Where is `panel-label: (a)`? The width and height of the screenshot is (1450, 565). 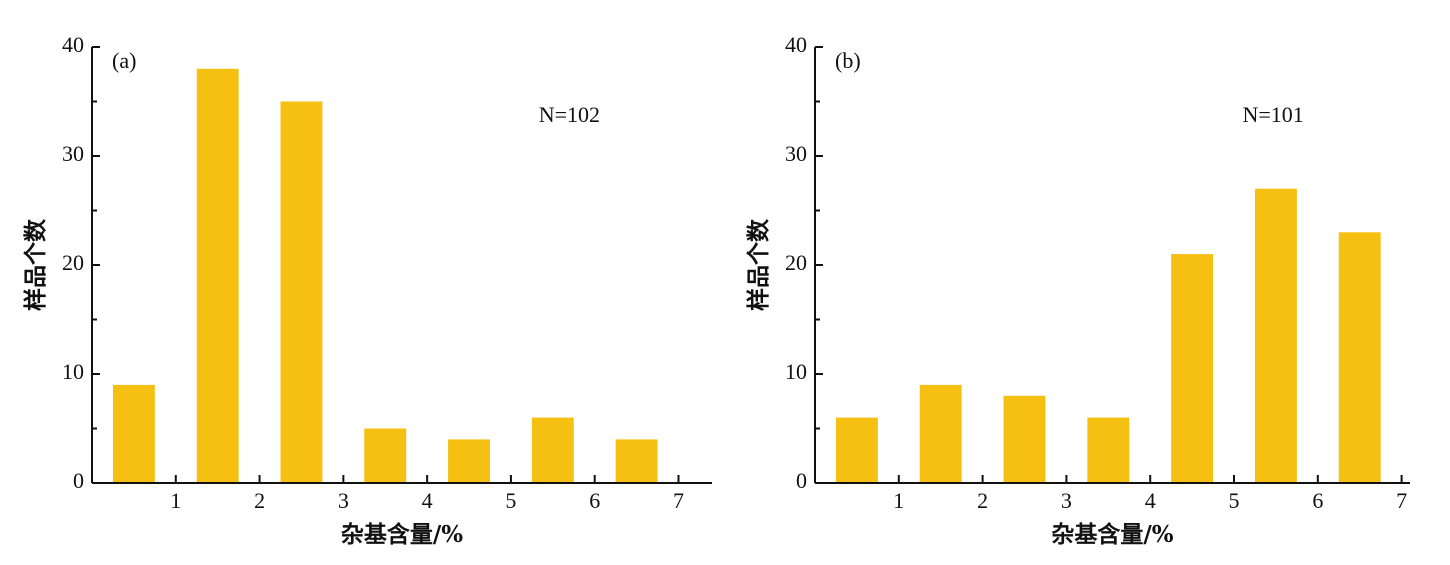
panel-label: (a) is located at coordinates (124, 60).